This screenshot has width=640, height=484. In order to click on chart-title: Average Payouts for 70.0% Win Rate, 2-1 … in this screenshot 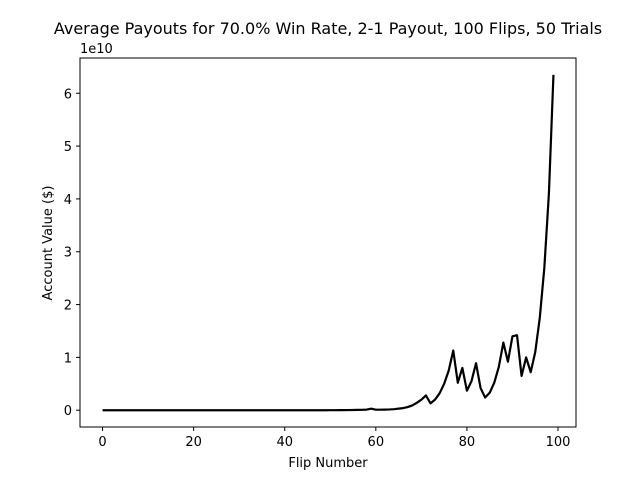, I will do `click(328, 28)`.